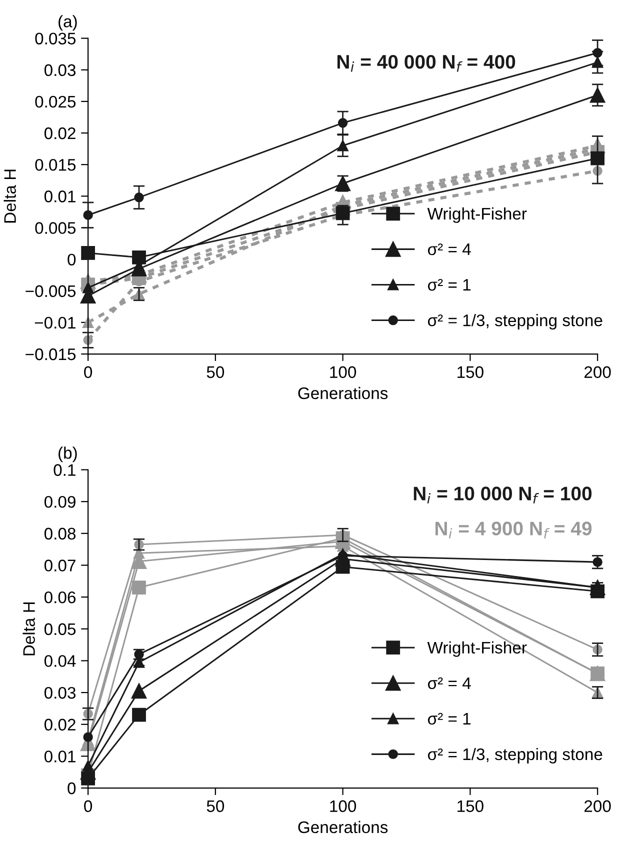 The width and height of the screenshot is (629, 851). What do you see at coordinates (60, 597) in the screenshot?
I see `y-tick-label: 0.06` at bounding box center [60, 597].